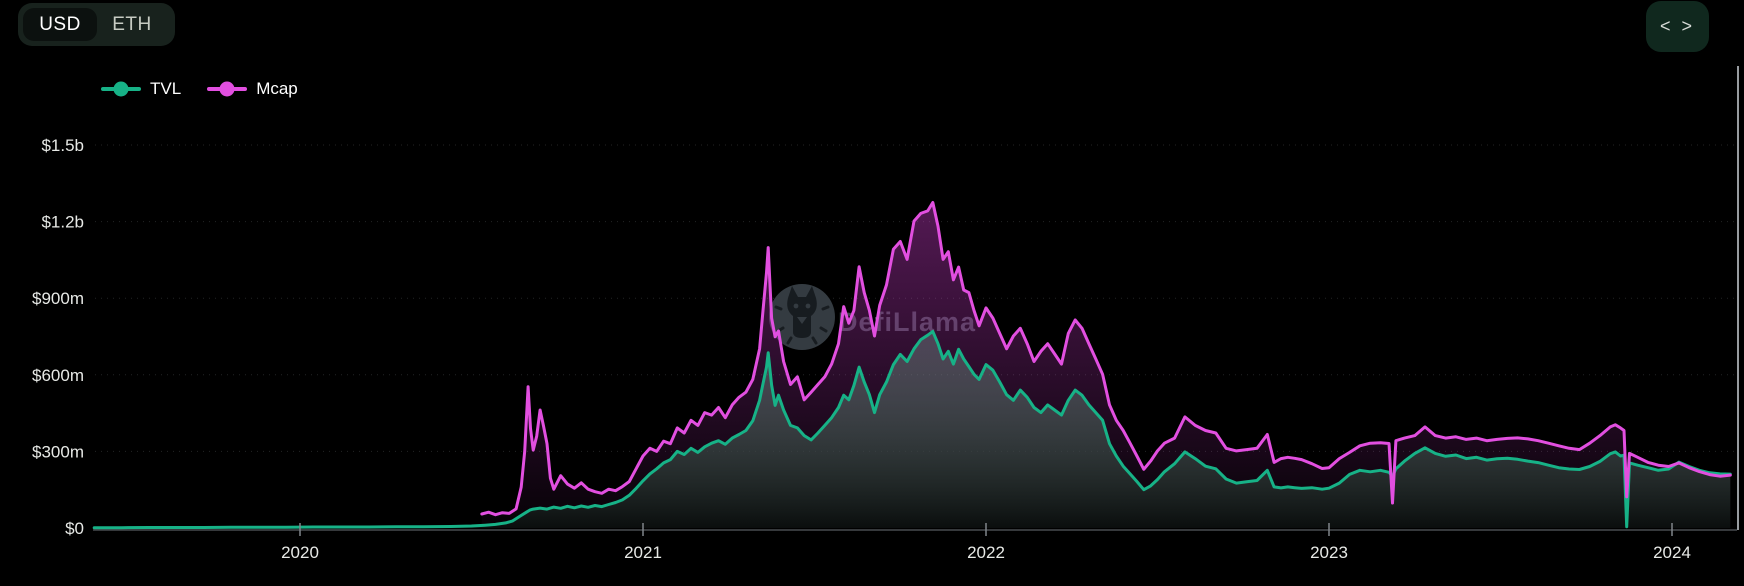  I want to click on legend-label-mcap: Mcap, so click(277, 88).